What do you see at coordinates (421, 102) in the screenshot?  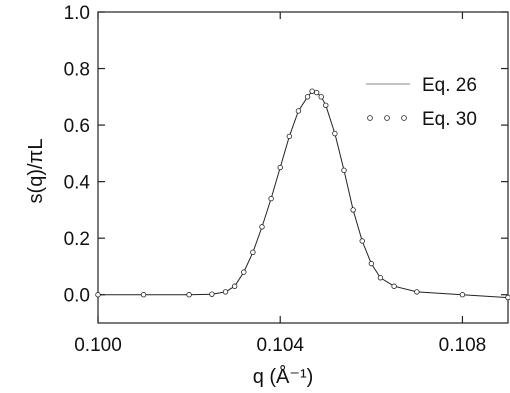 I see `legend: Eq. 26 Eq. 30` at bounding box center [421, 102].